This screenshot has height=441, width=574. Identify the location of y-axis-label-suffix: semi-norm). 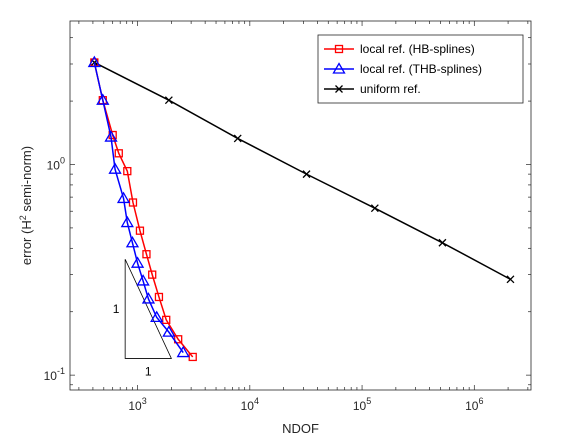
(26, 180).